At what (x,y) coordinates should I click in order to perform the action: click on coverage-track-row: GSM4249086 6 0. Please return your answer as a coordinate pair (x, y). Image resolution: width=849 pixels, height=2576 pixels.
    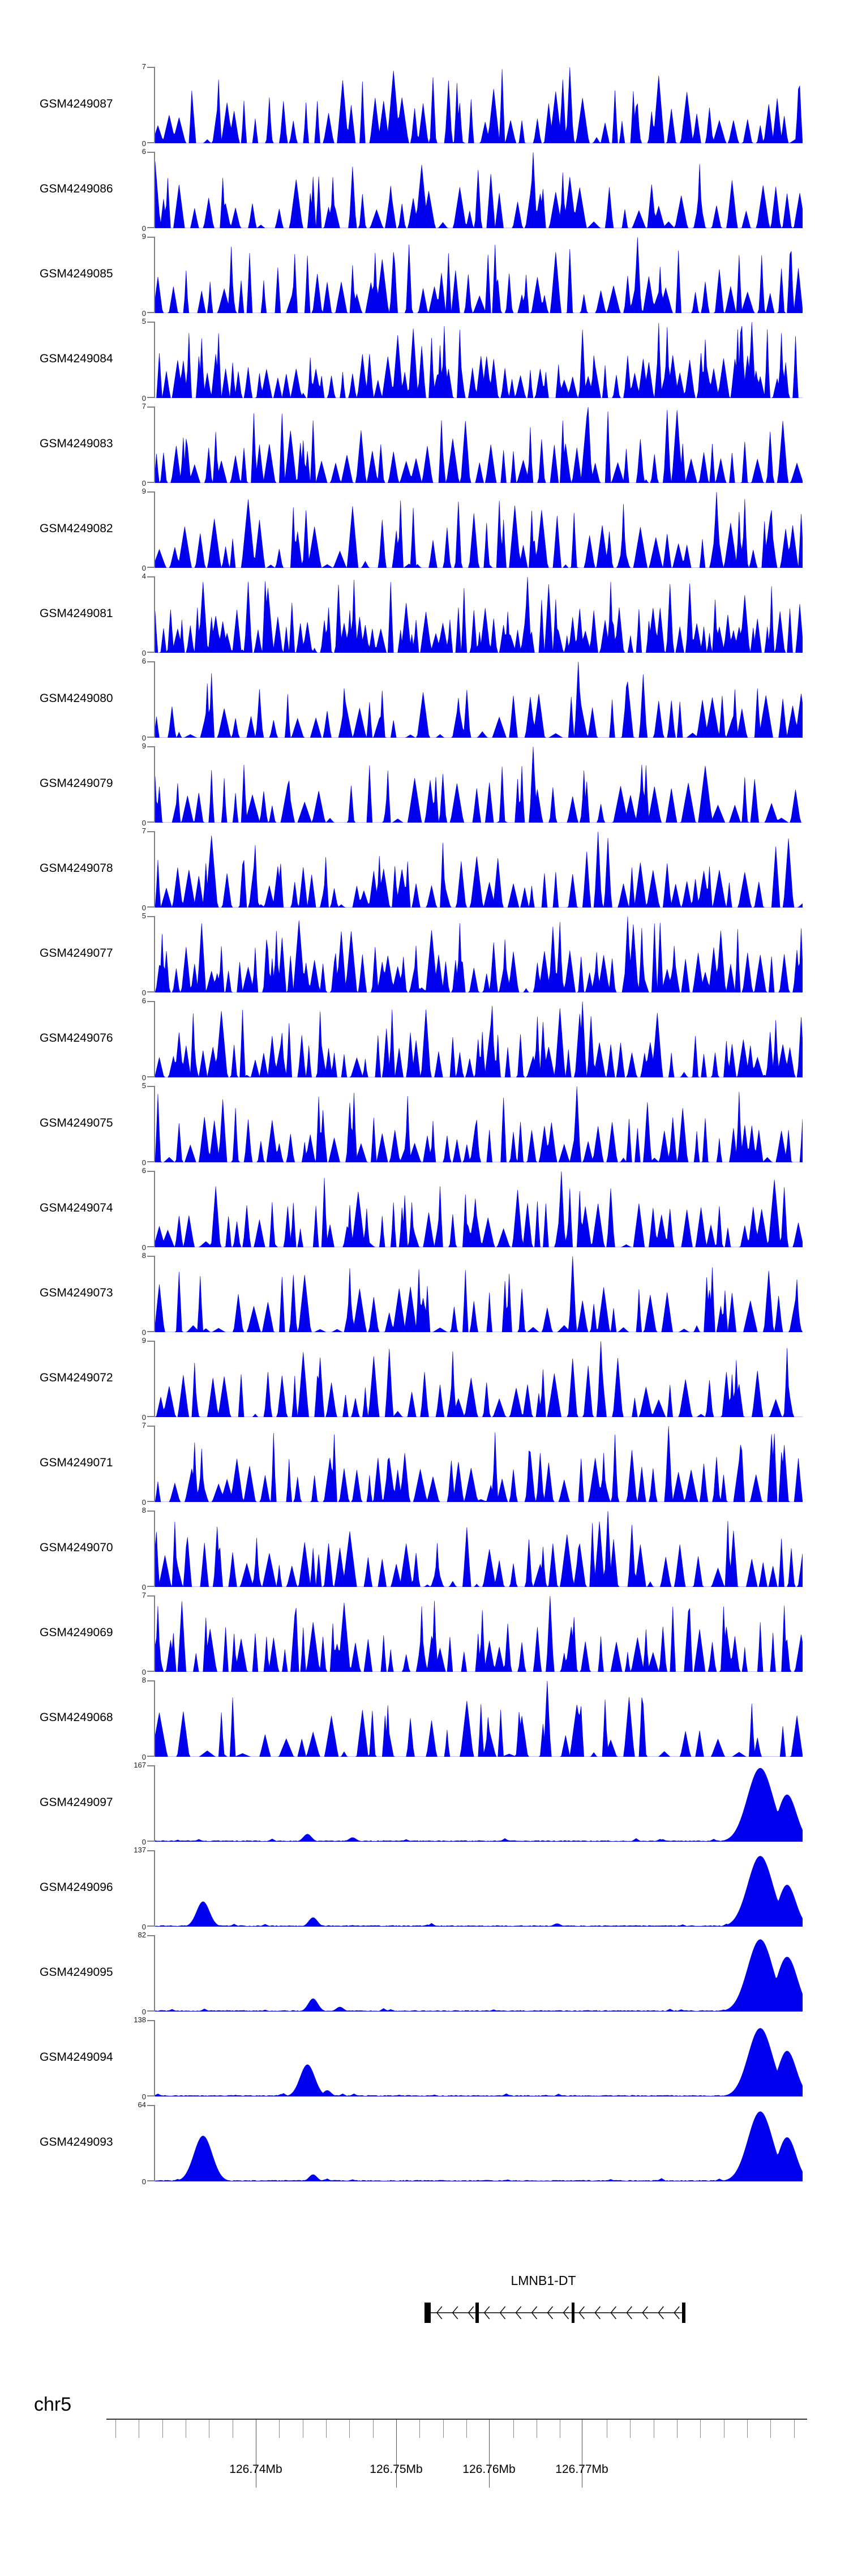
    Looking at the image, I should click on (424, 190).